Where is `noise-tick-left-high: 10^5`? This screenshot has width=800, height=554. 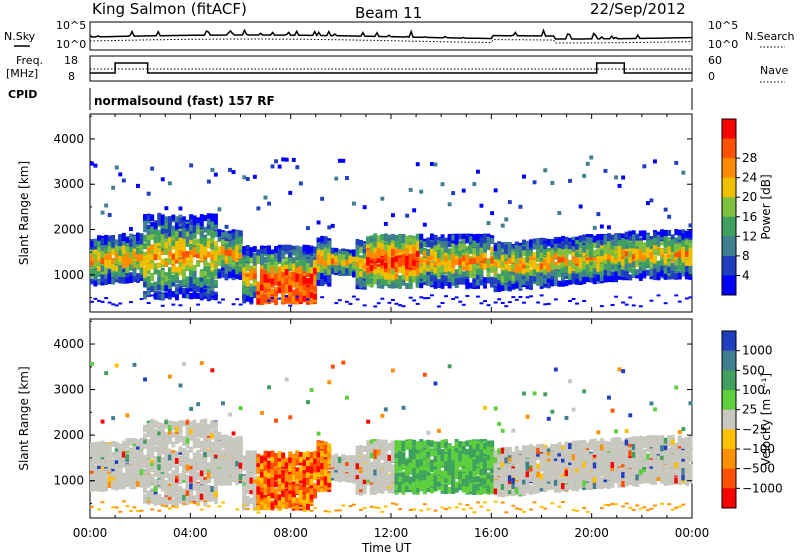
noise-tick-left-high: 10^5 is located at coordinates (71, 25).